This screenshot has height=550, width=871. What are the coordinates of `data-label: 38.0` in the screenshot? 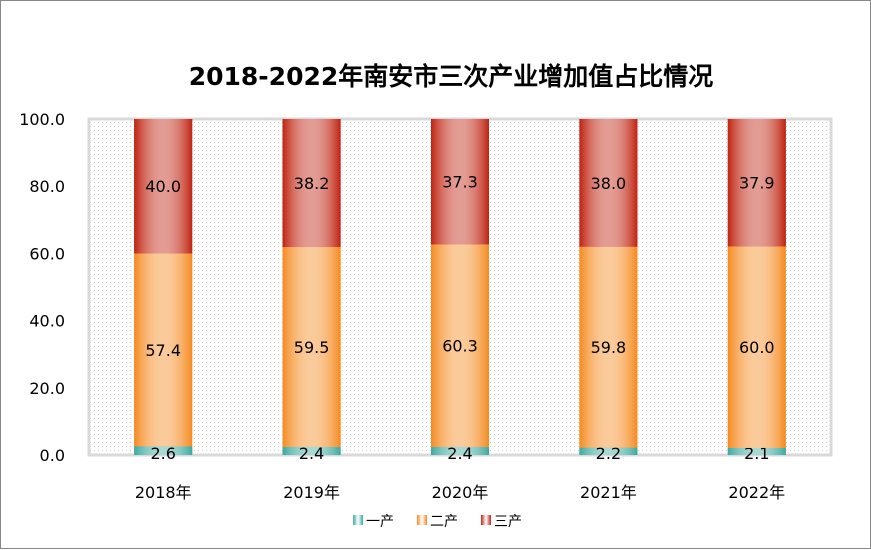 It's located at (609, 183).